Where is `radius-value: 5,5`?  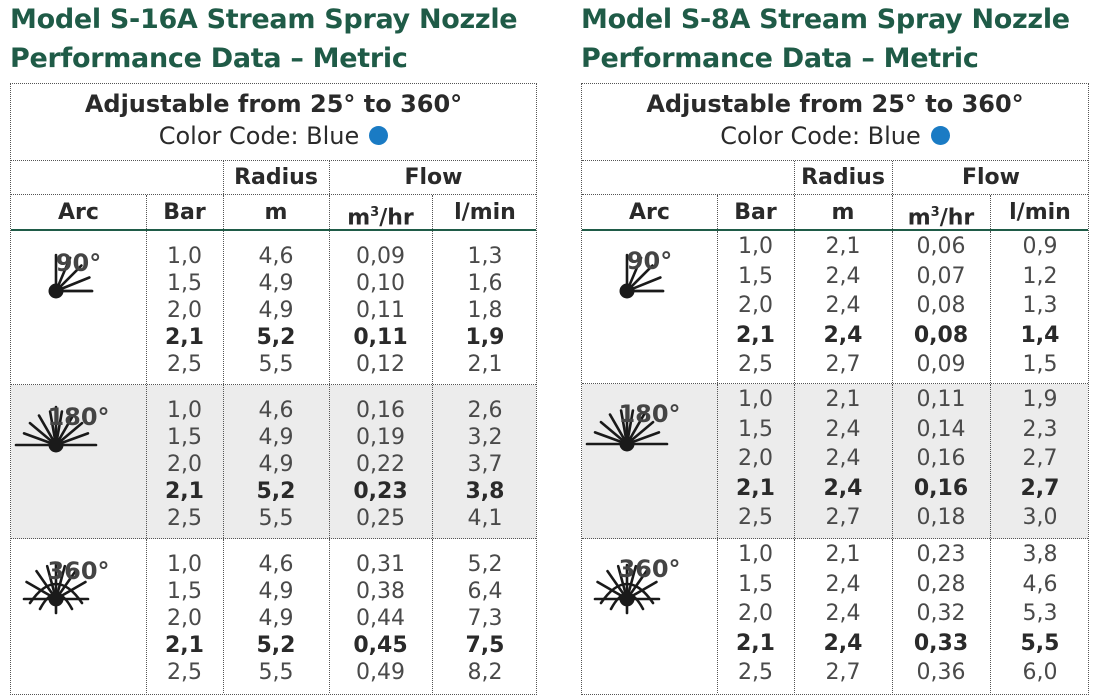
radius-value: 5,5 is located at coordinates (276, 518).